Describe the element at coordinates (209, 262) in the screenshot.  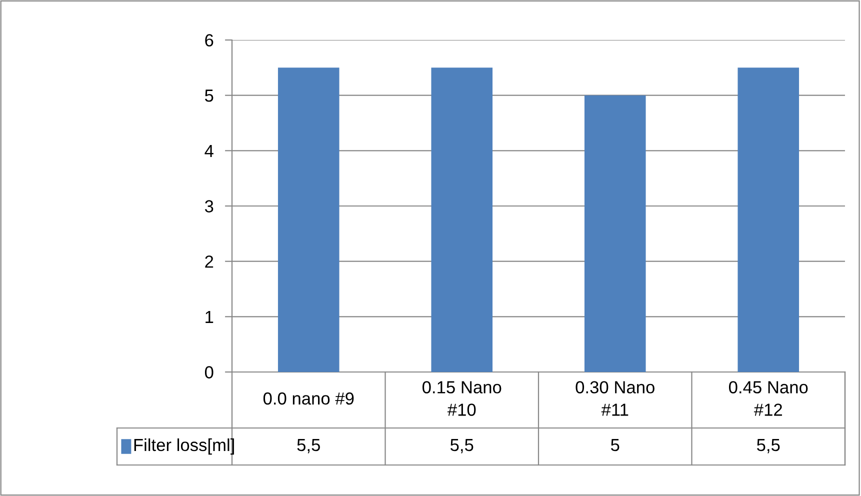
I see `y-tick-label: 2` at that location.